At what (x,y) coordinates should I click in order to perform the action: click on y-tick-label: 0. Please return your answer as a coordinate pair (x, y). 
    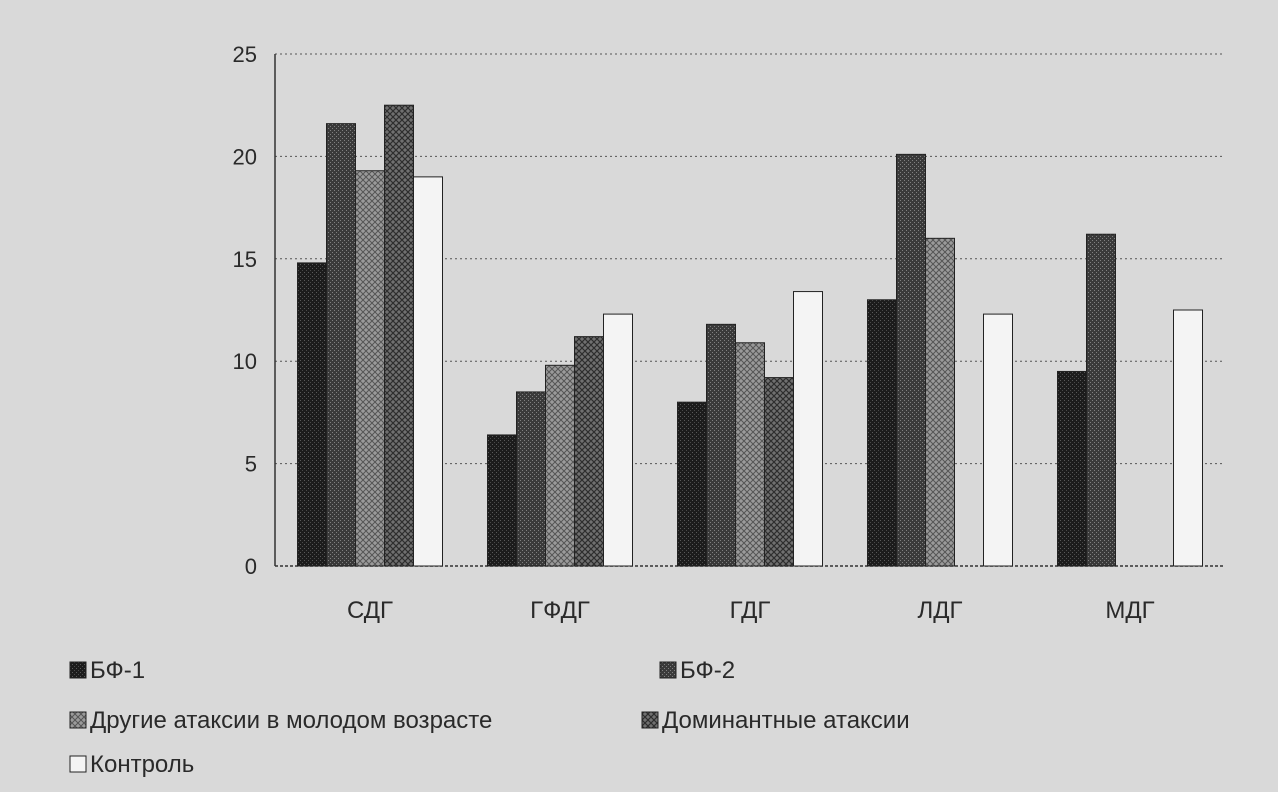
    Looking at the image, I should click on (251, 566).